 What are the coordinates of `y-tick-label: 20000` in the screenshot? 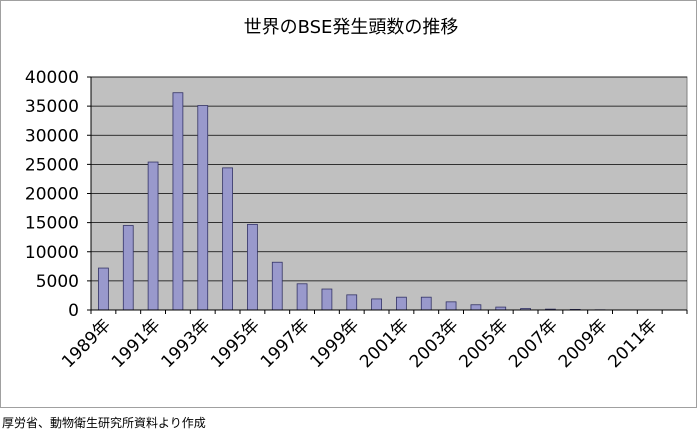 It's located at (52, 195).